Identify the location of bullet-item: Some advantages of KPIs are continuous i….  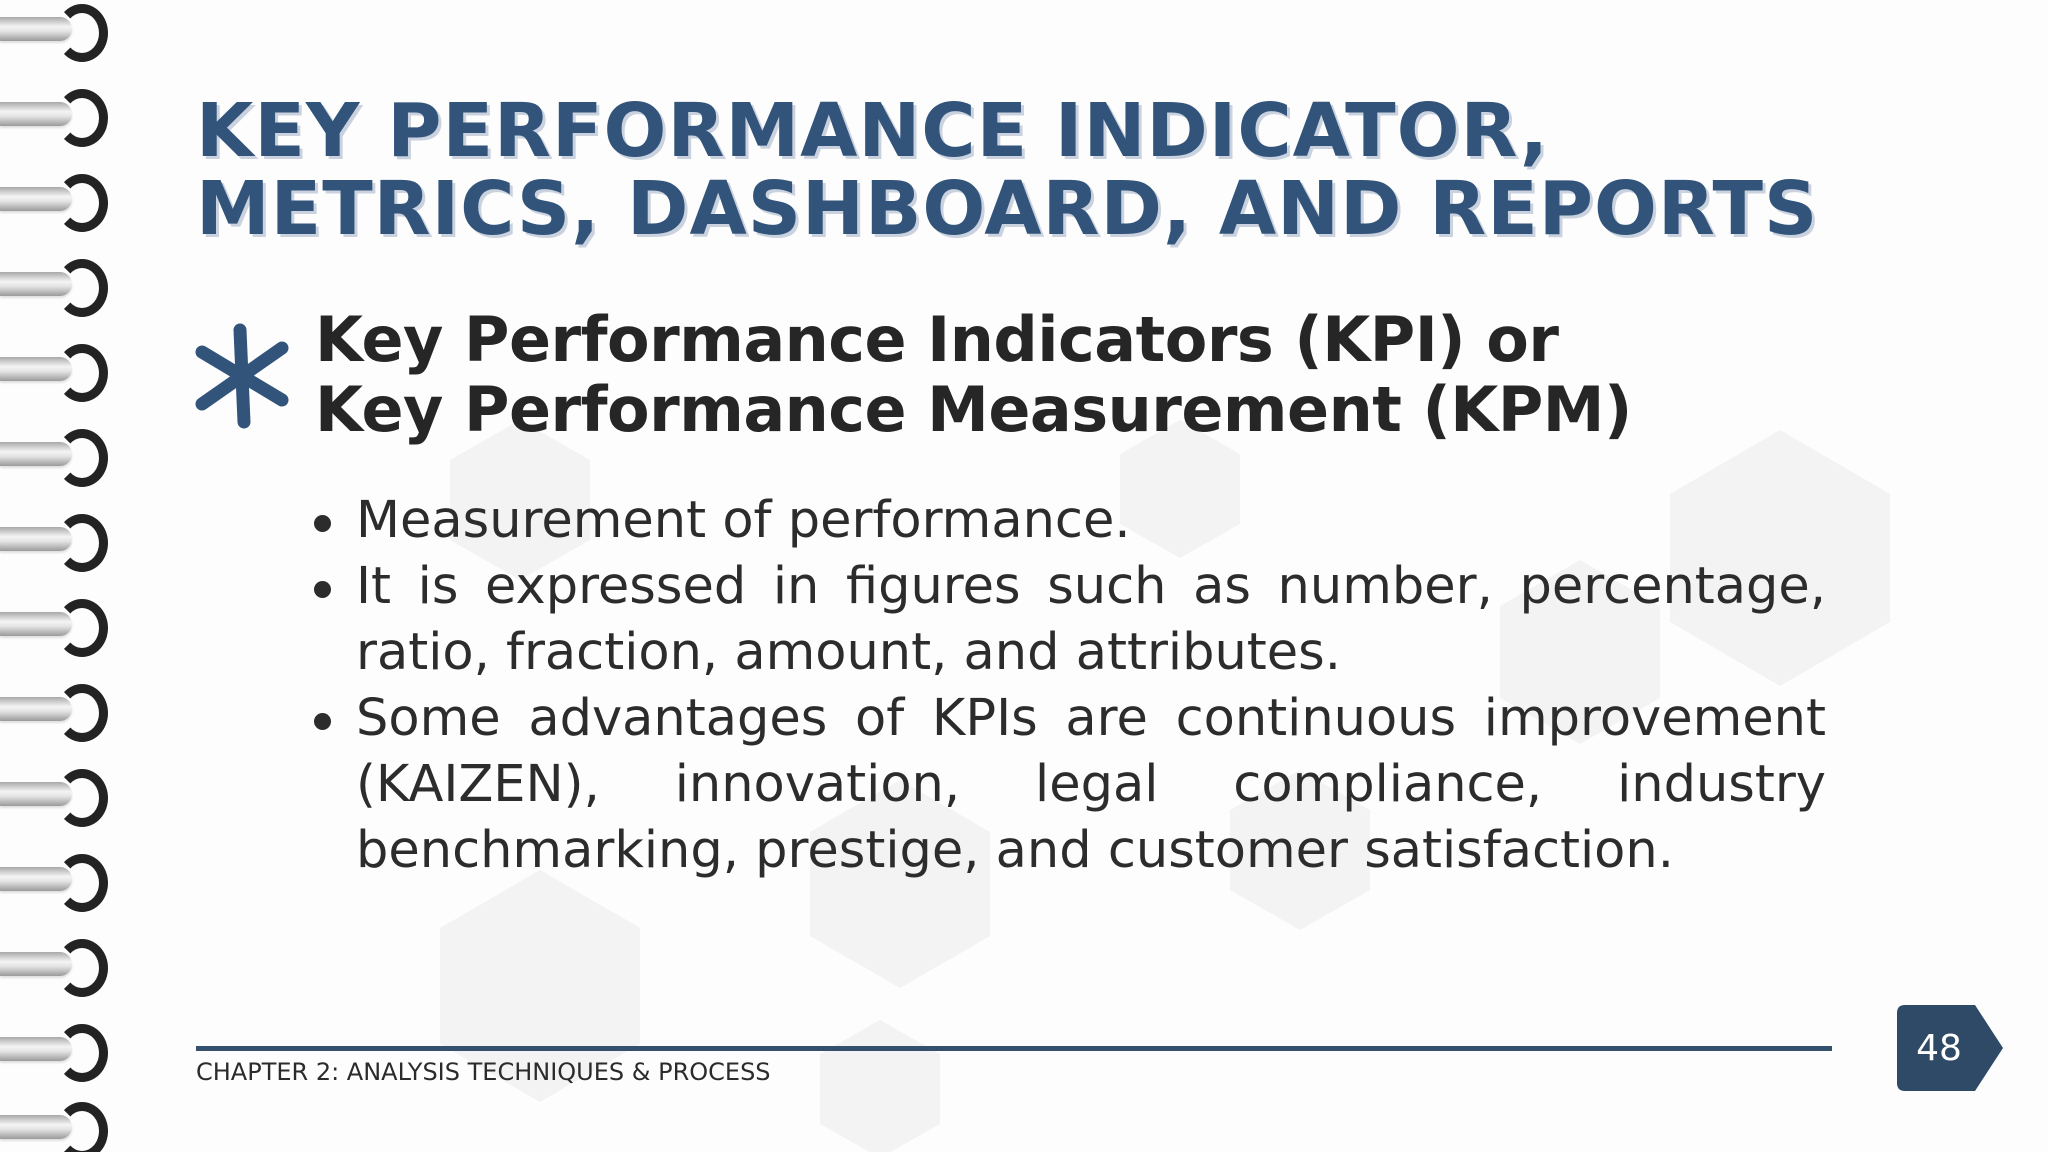
(1070, 785).